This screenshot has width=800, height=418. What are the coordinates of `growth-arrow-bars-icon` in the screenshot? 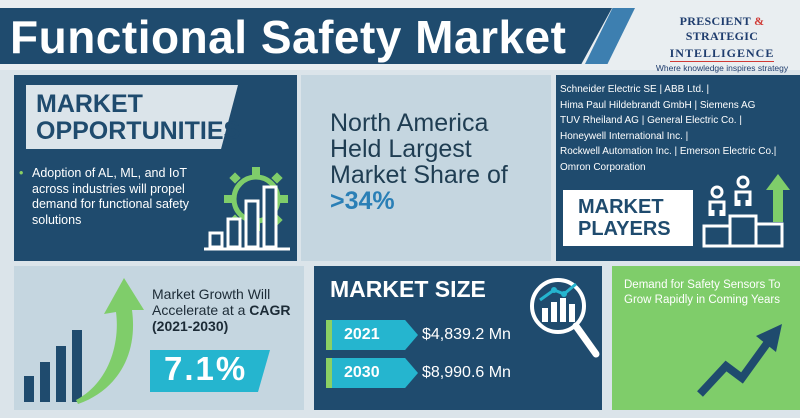 It's located at (84, 341).